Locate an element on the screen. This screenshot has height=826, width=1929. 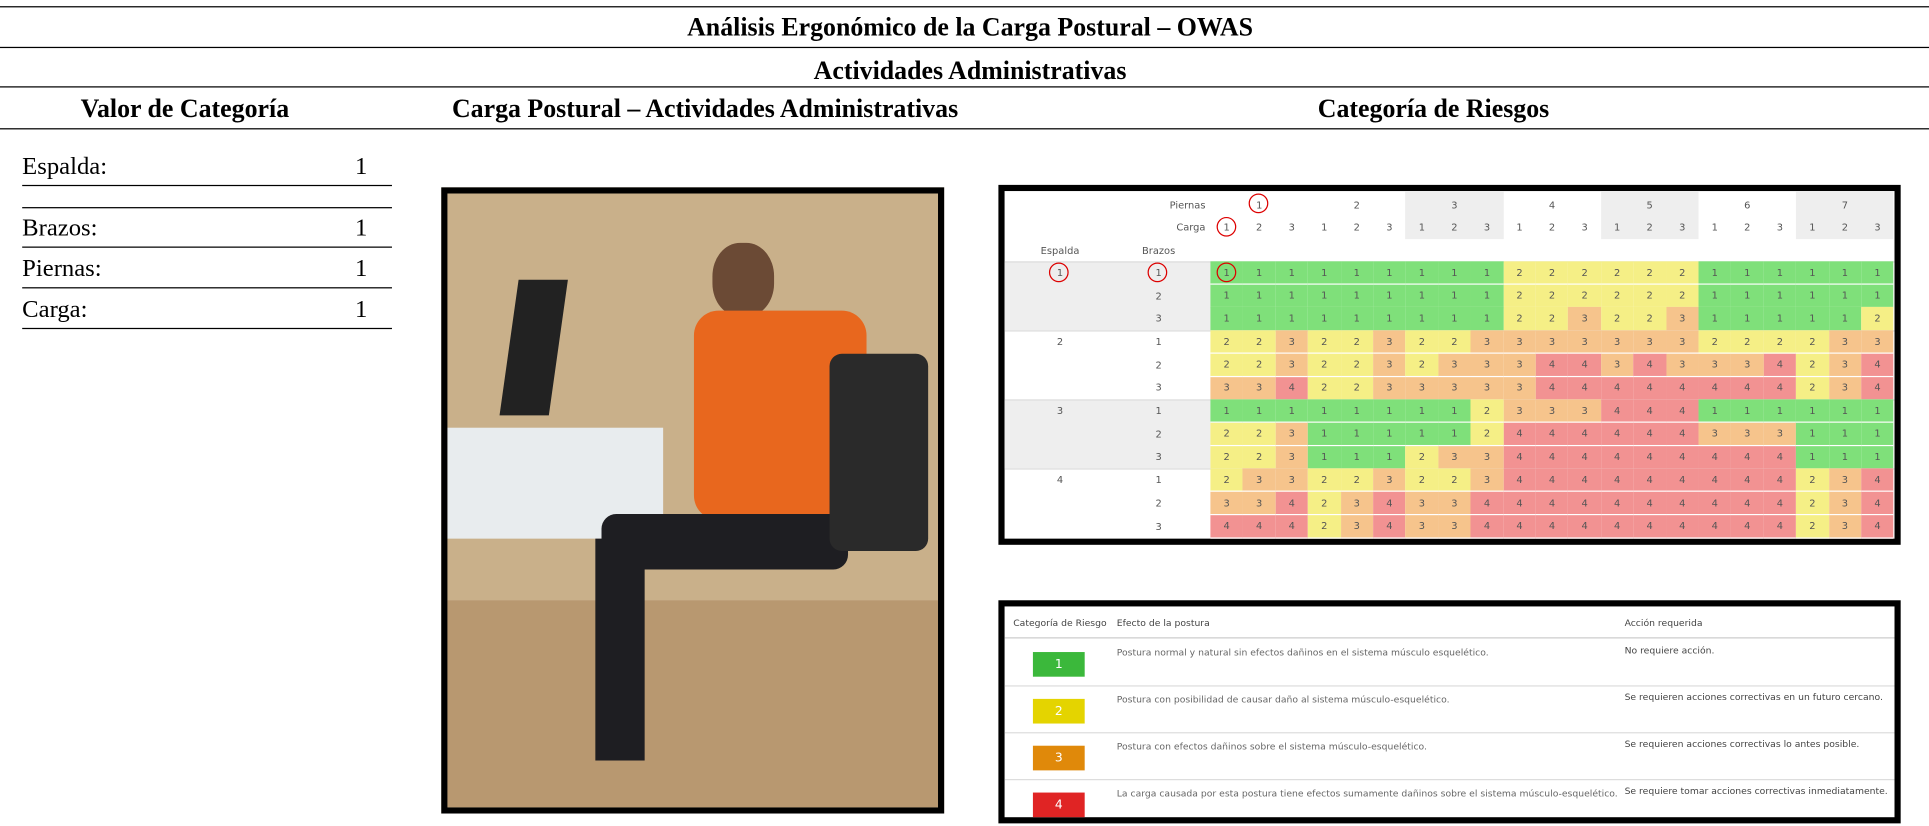
legend-header: Acción requerida is located at coordinates (1663, 623).